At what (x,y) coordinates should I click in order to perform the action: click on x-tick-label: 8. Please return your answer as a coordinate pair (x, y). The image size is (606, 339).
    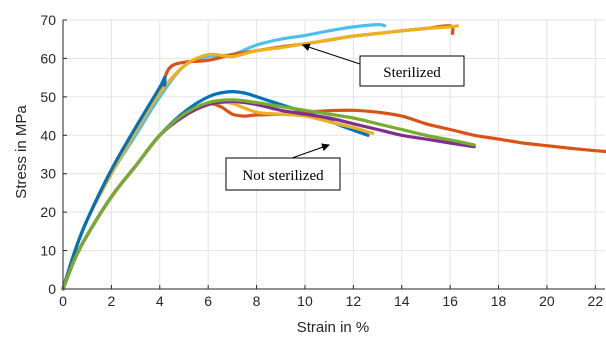
    Looking at the image, I should click on (257, 301).